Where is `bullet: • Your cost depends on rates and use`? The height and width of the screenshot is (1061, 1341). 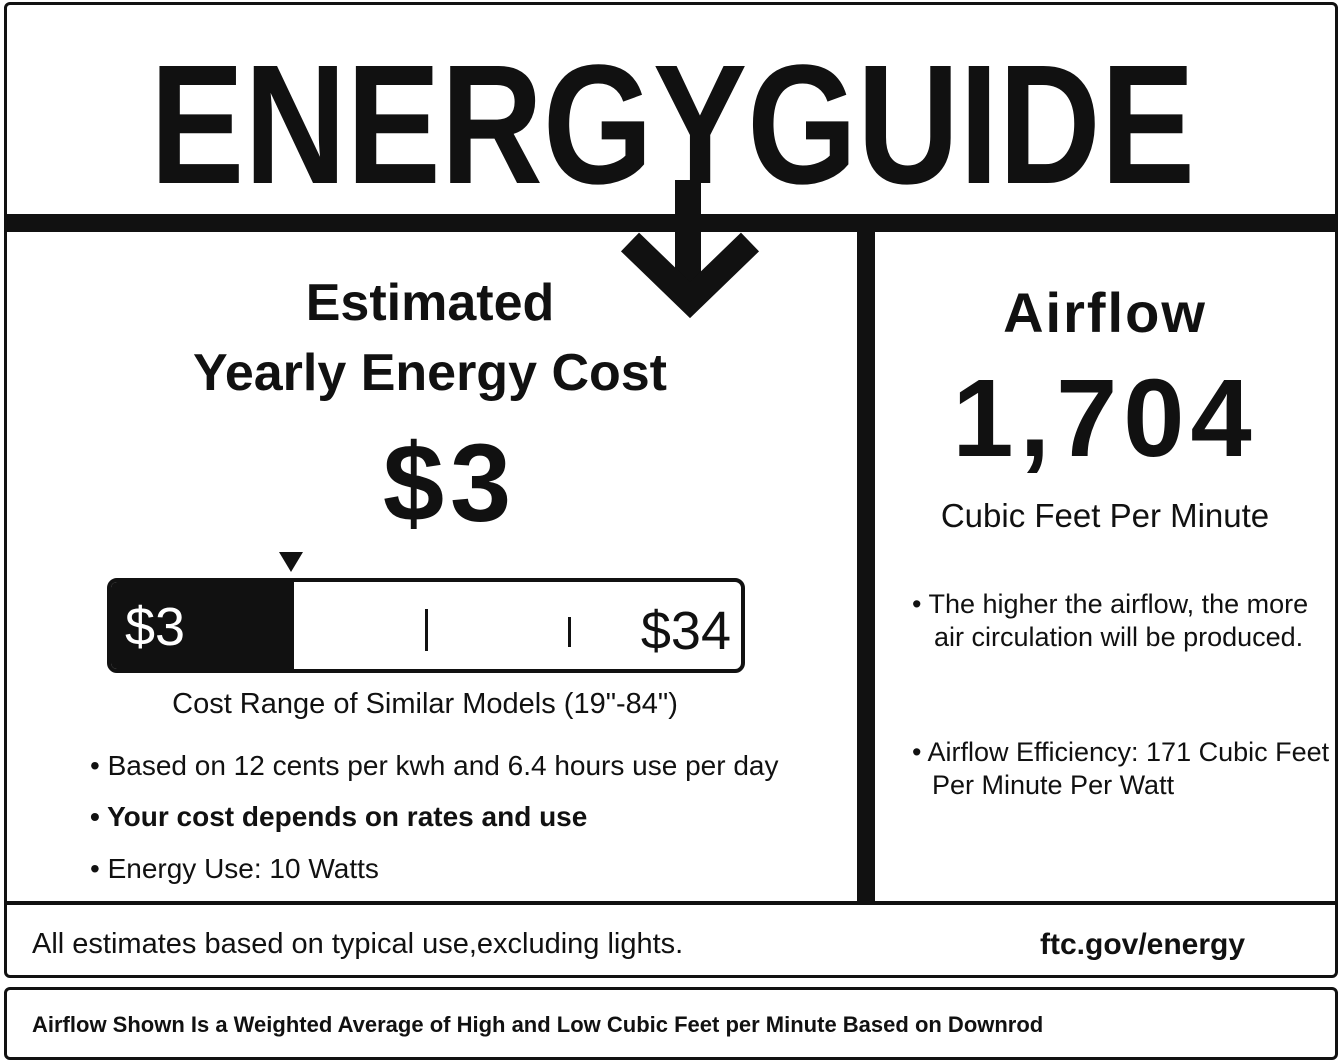
bullet: • Your cost depends on rates and use is located at coordinates (339, 816).